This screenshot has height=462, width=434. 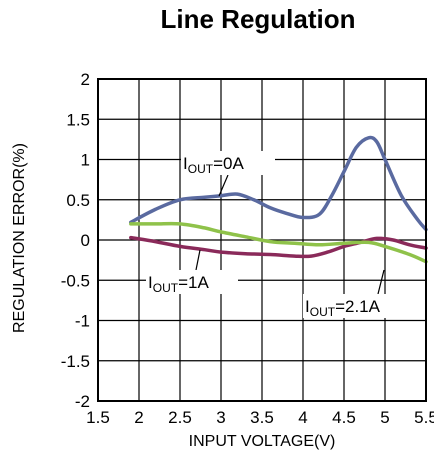 What do you see at coordinates (75, 361) in the screenshot?
I see `y-tick-label: -1.5` at bounding box center [75, 361].